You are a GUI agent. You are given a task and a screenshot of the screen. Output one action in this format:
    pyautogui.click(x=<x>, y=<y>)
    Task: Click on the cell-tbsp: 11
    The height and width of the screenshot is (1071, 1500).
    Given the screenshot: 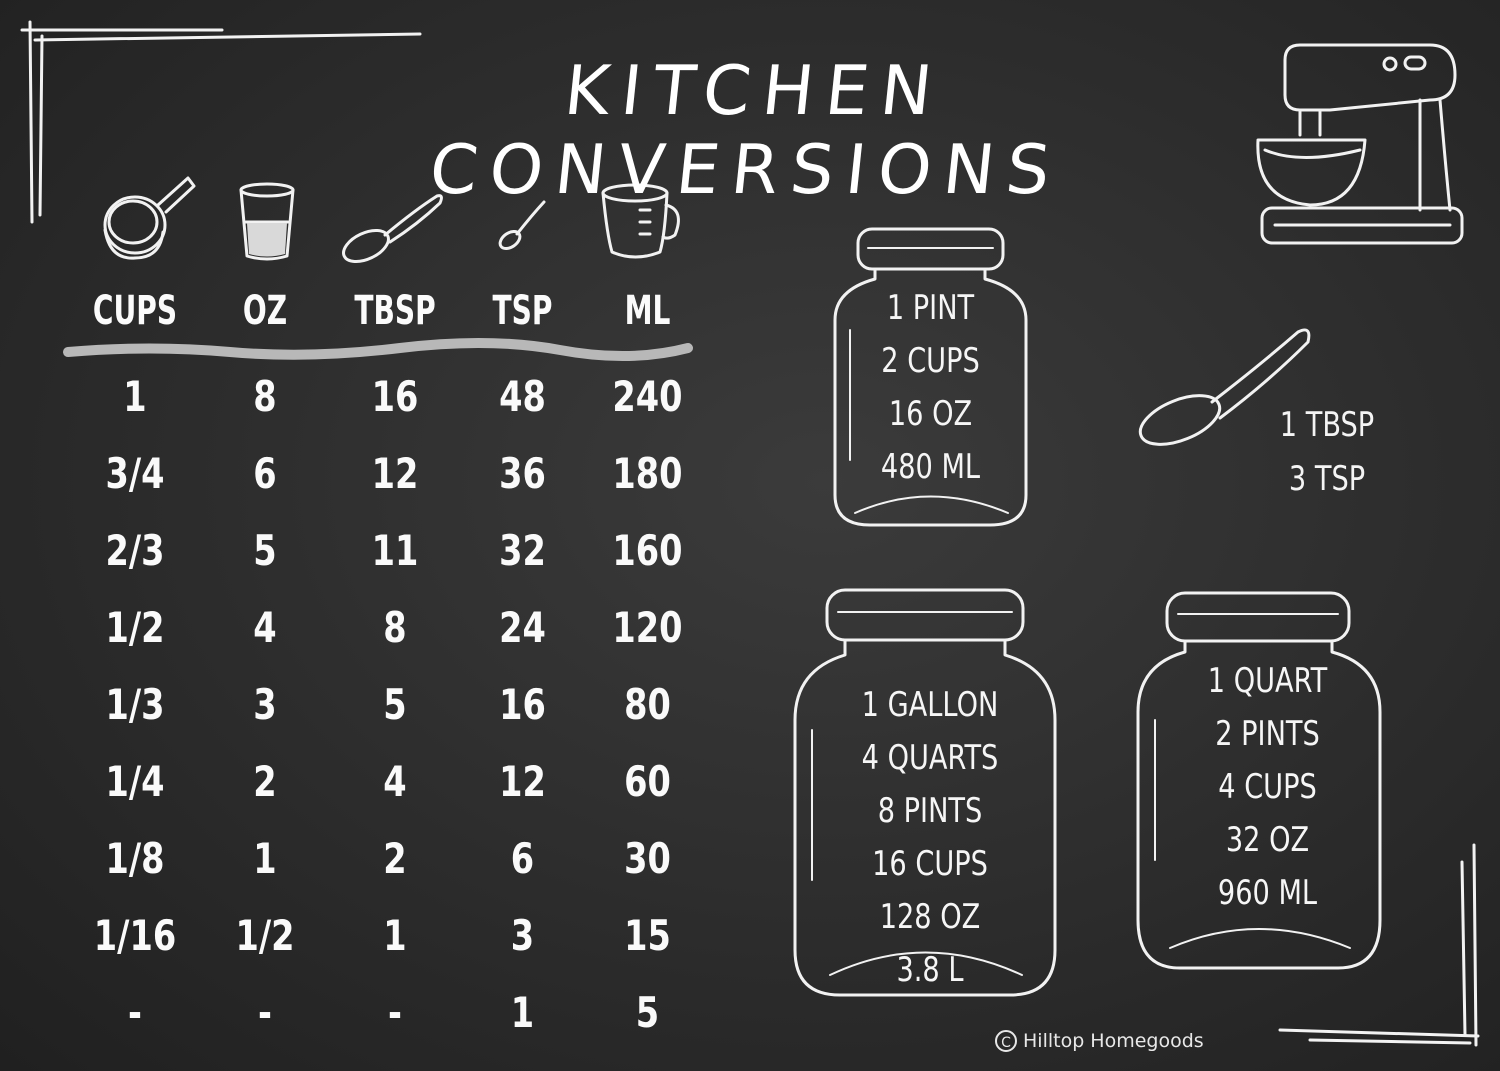 What is the action you would take?
    pyautogui.click(x=395, y=550)
    